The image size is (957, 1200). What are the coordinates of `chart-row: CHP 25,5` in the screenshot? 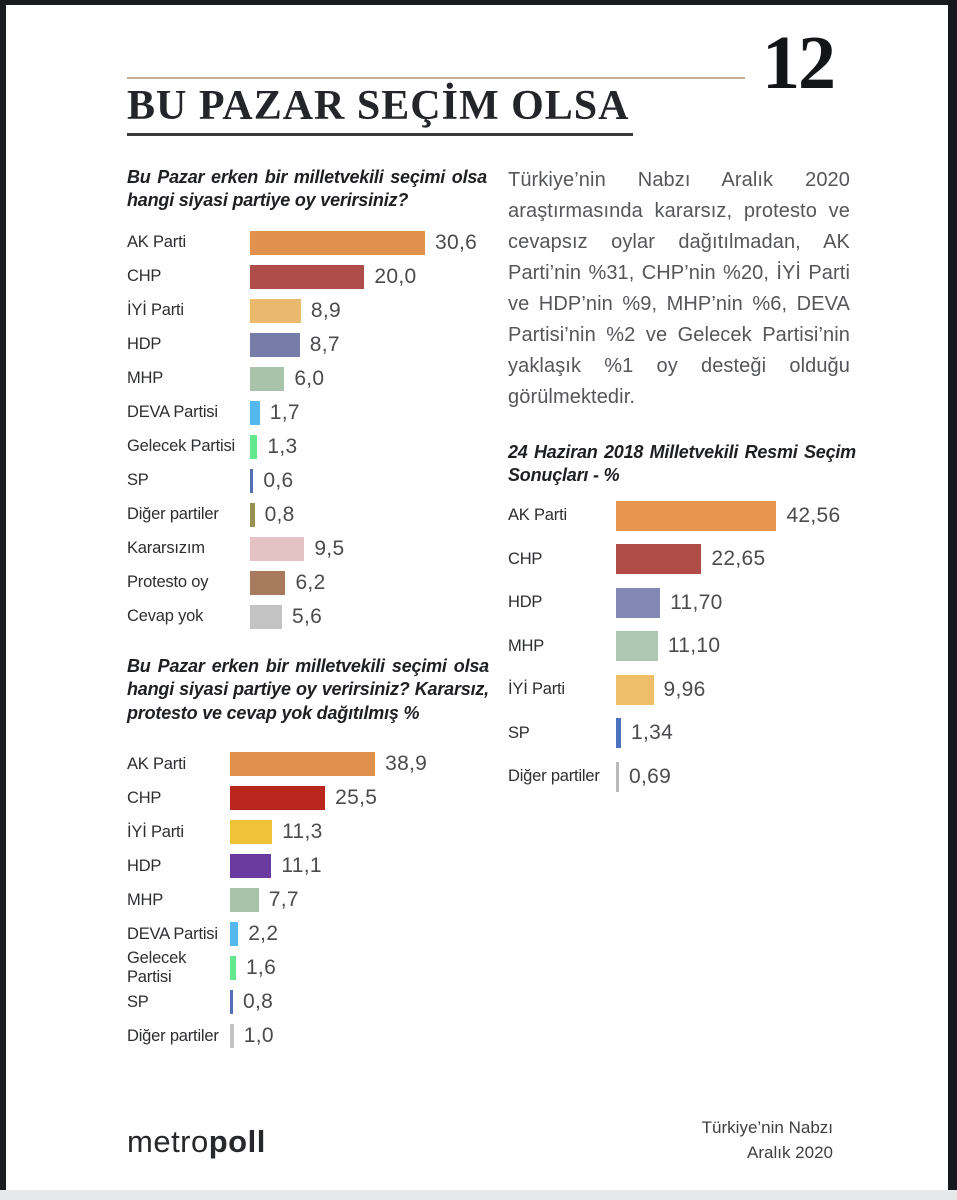 It's located at (308, 798).